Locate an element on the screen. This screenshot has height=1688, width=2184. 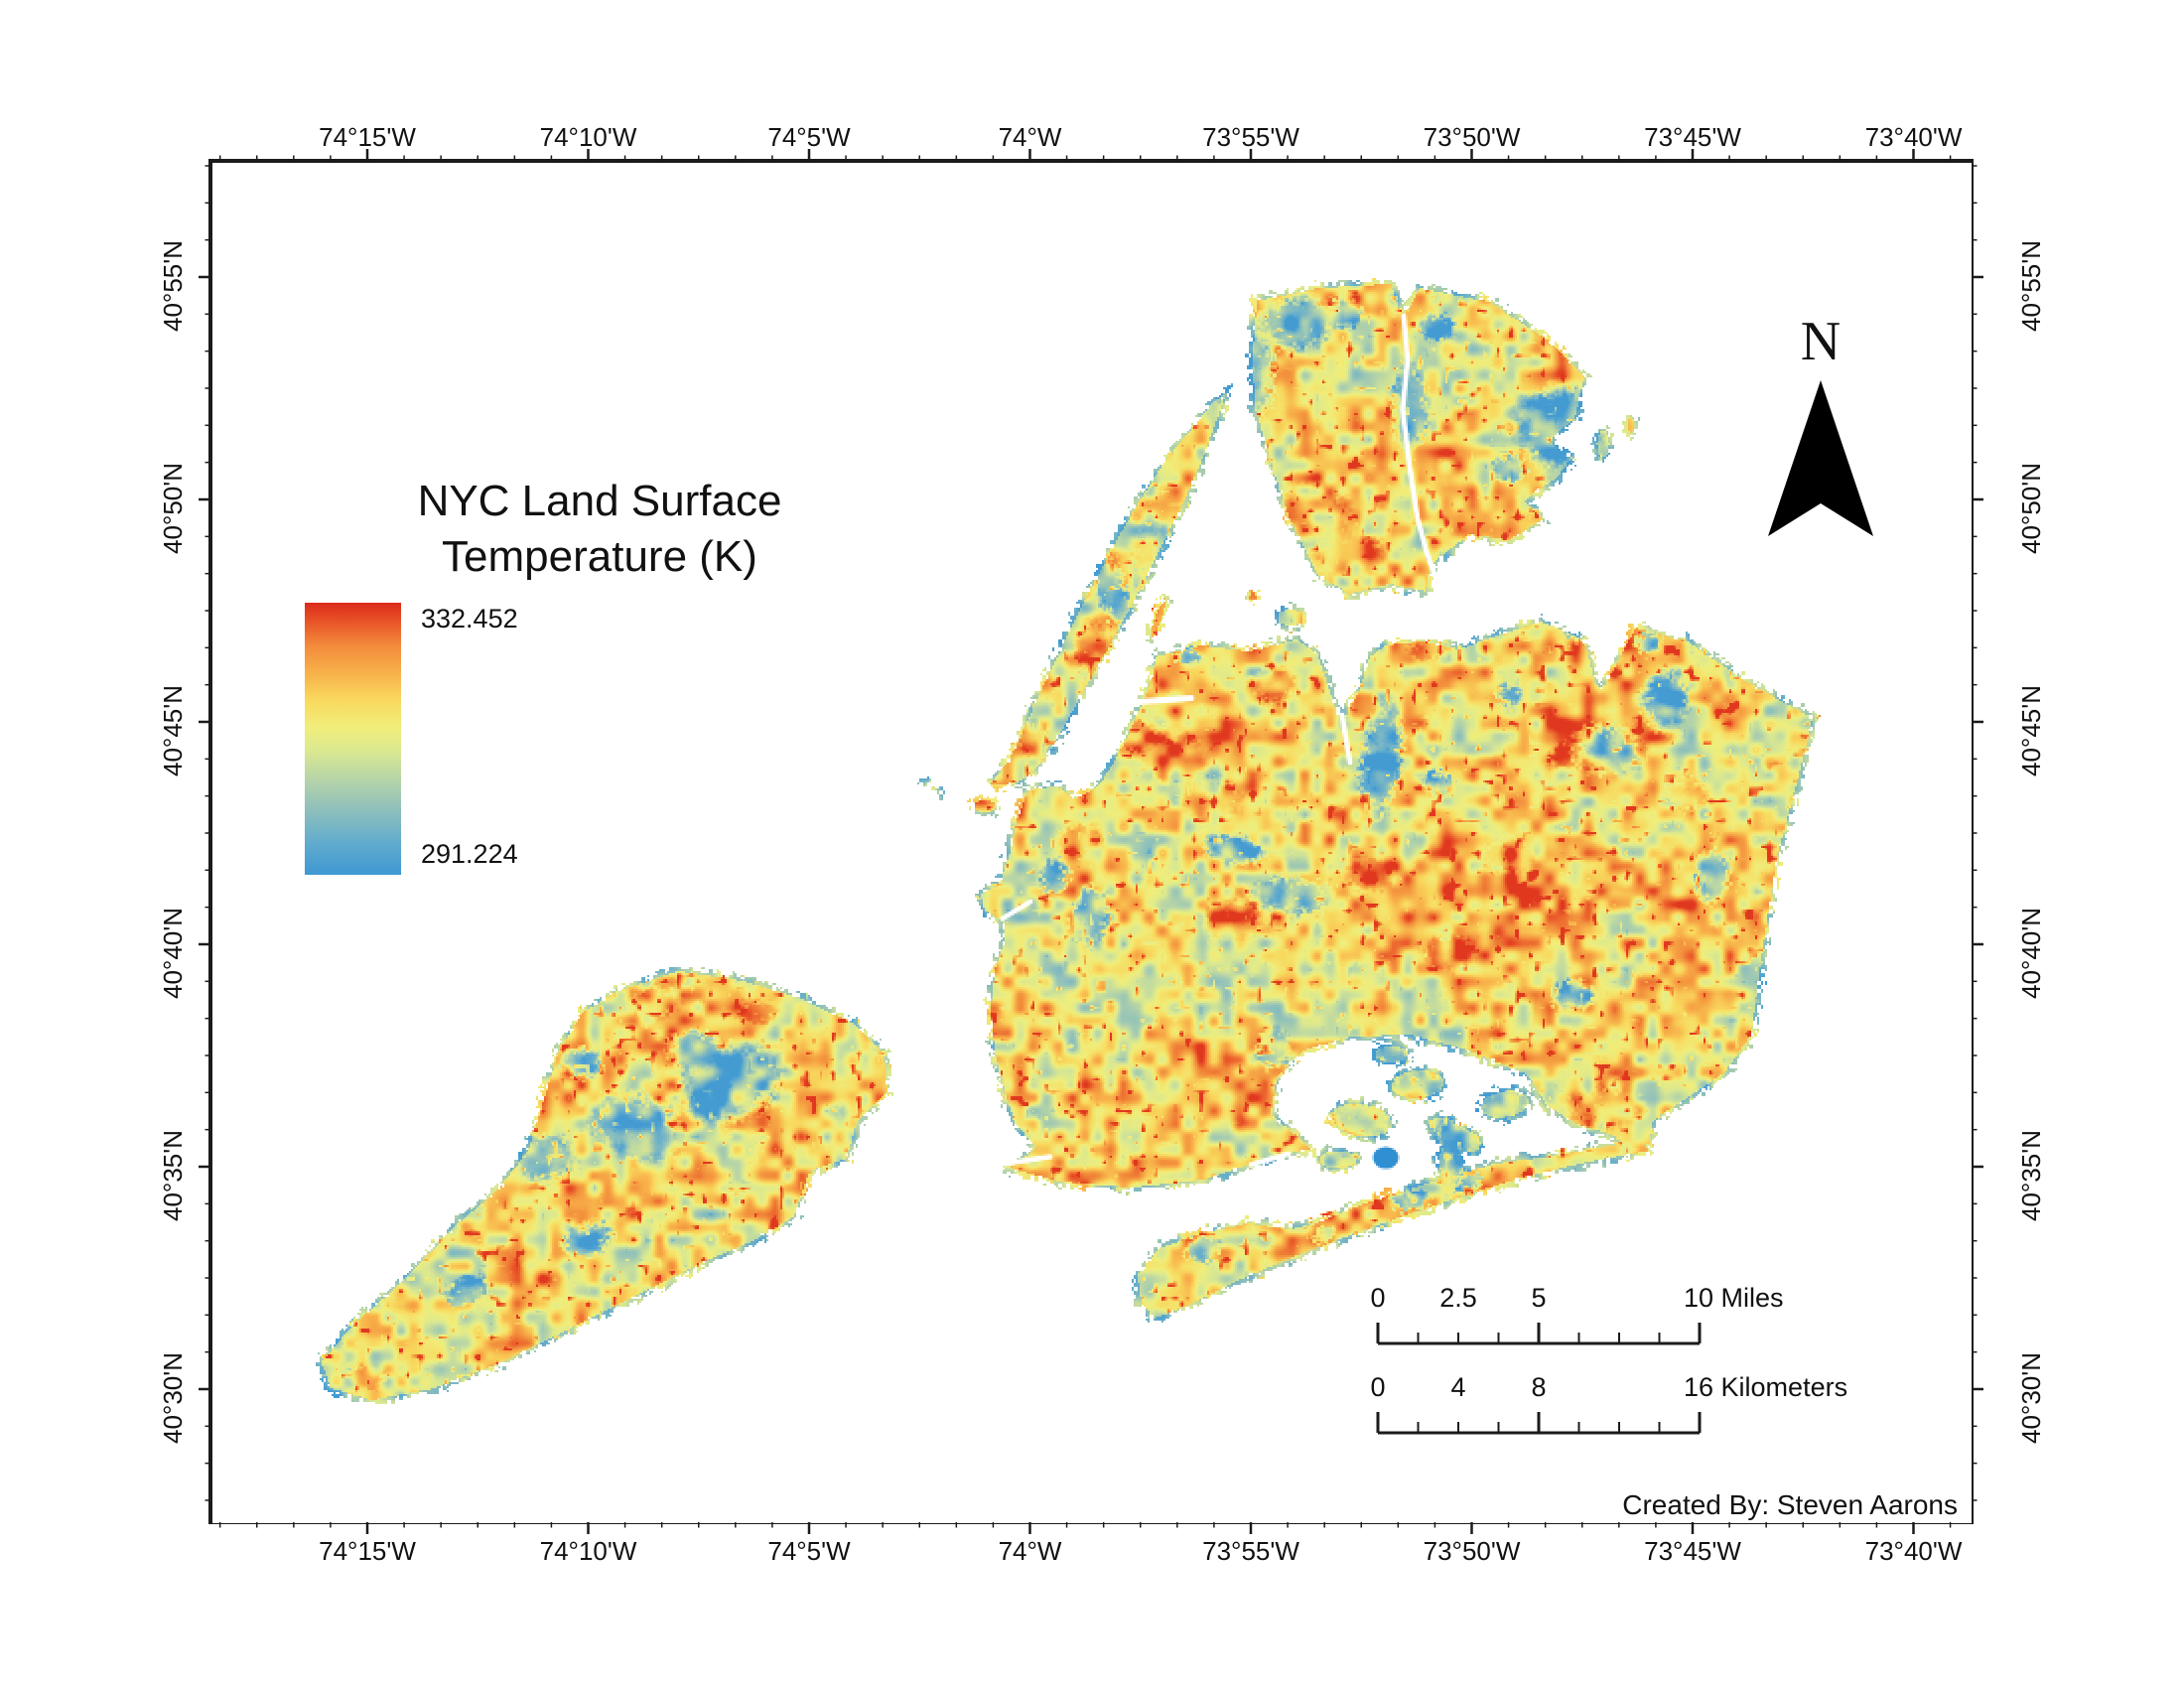
credit-text: Created By: Steven Aarons is located at coordinates (1790, 1504).